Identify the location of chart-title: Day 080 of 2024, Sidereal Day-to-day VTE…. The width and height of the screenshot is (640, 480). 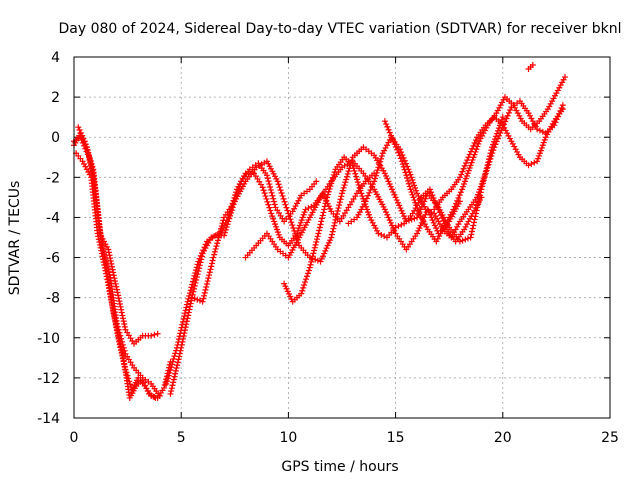
(340, 29).